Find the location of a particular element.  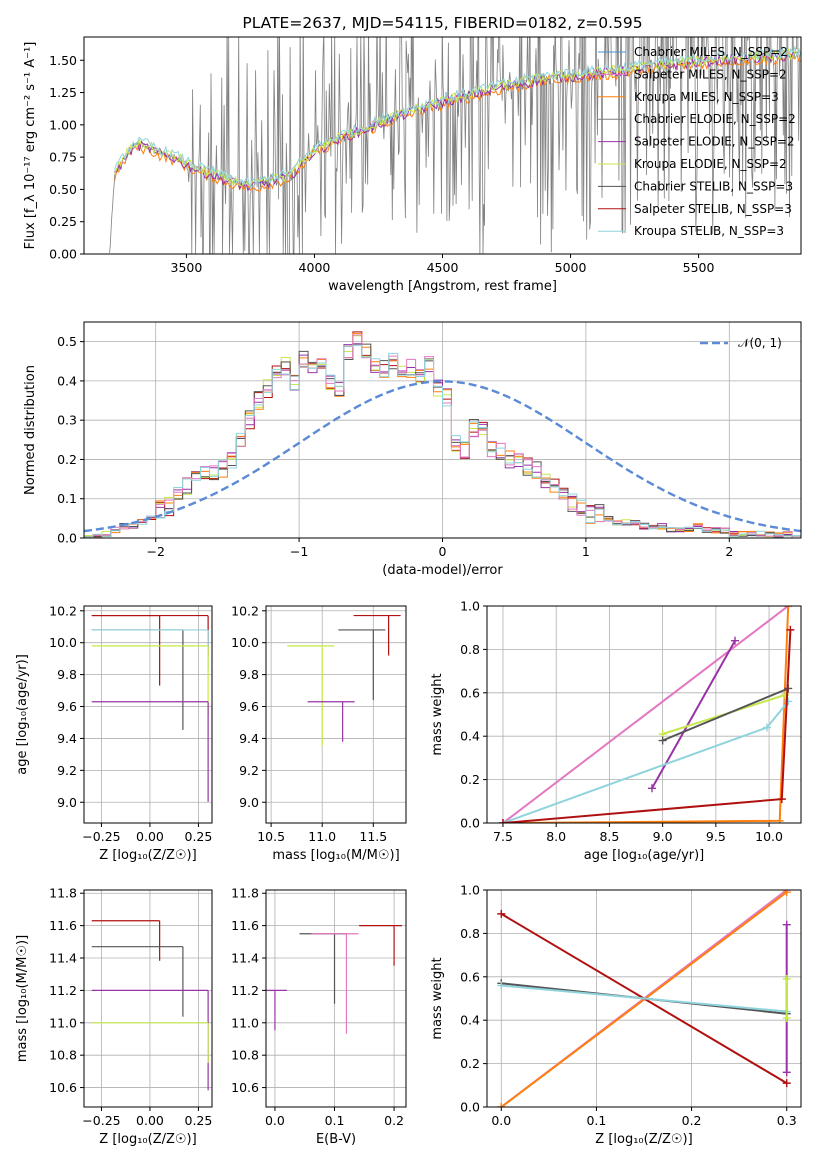

legend-label: Salpeter ELODIE, N_SSP=2 is located at coordinates (714, 142).